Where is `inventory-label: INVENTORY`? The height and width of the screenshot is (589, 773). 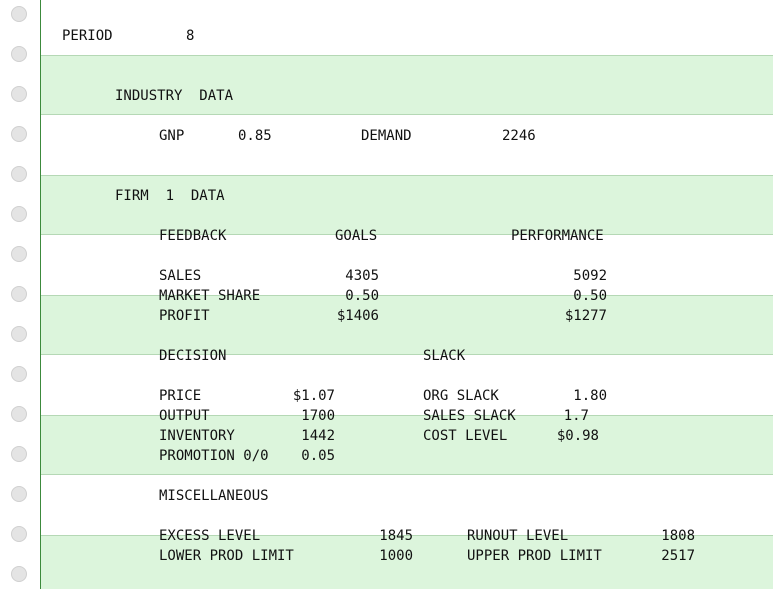
inventory-label: INVENTORY is located at coordinates (197, 436).